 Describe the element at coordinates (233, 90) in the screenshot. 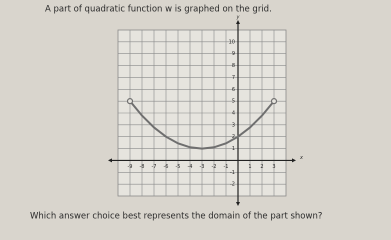

I see `y-tick-label: 6` at that location.